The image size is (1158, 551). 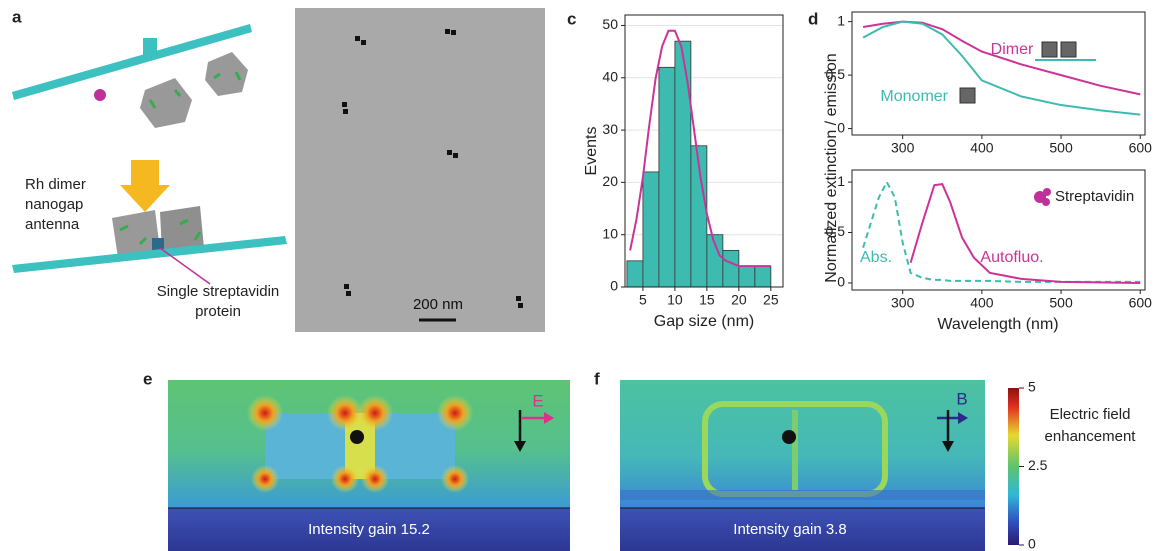 What do you see at coordinates (813, 18) in the screenshot?
I see `panel-letter: d` at bounding box center [813, 18].